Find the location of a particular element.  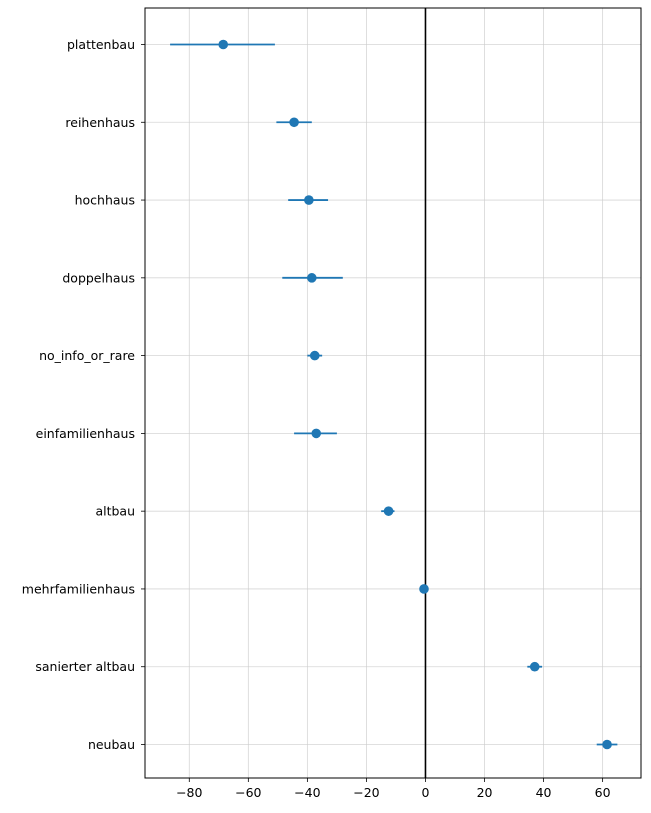

x-tick-label: −80 is located at coordinates (189, 792).